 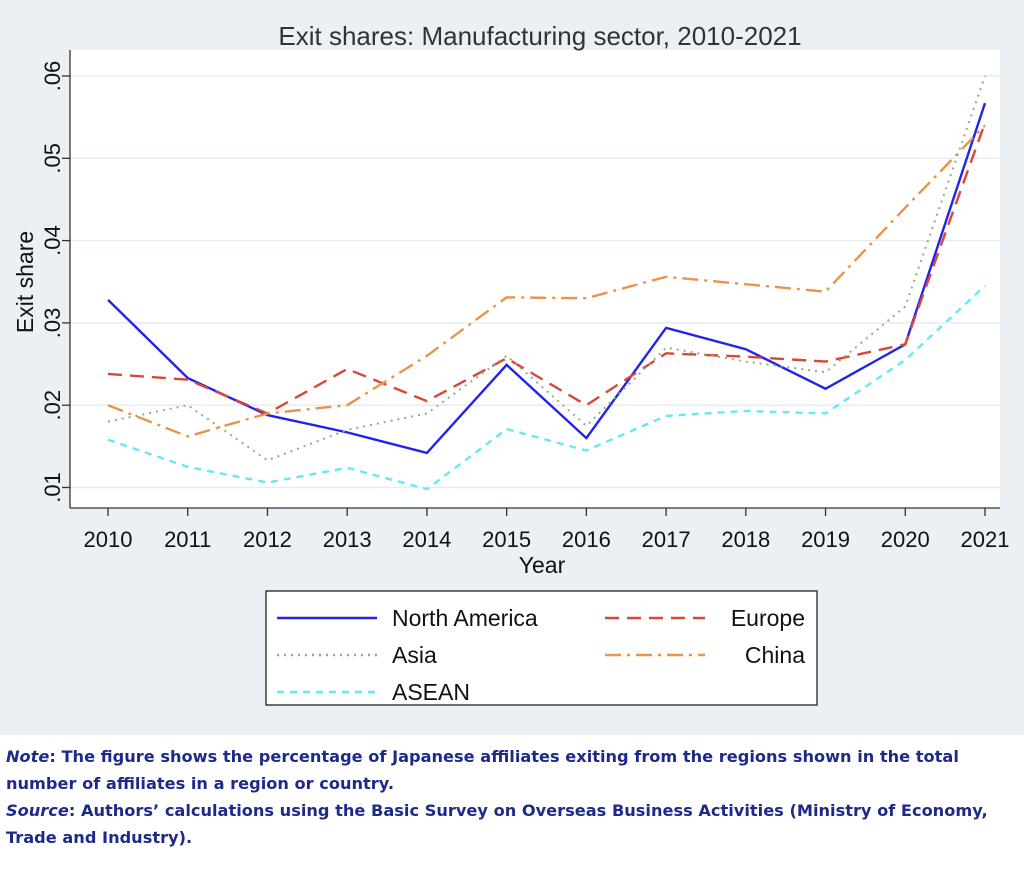 What do you see at coordinates (768, 618) in the screenshot?
I see `legend-label: Europe` at bounding box center [768, 618].